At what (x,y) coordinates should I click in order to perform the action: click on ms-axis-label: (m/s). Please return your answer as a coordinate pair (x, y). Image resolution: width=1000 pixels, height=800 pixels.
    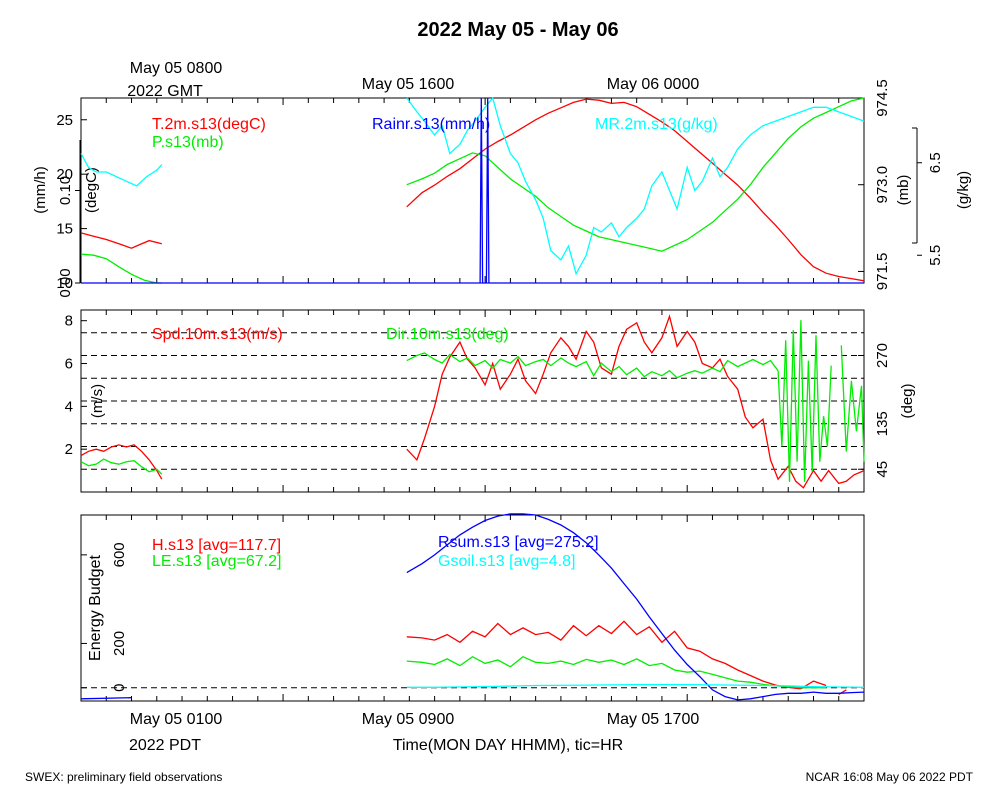
    Looking at the image, I should click on (97, 401).